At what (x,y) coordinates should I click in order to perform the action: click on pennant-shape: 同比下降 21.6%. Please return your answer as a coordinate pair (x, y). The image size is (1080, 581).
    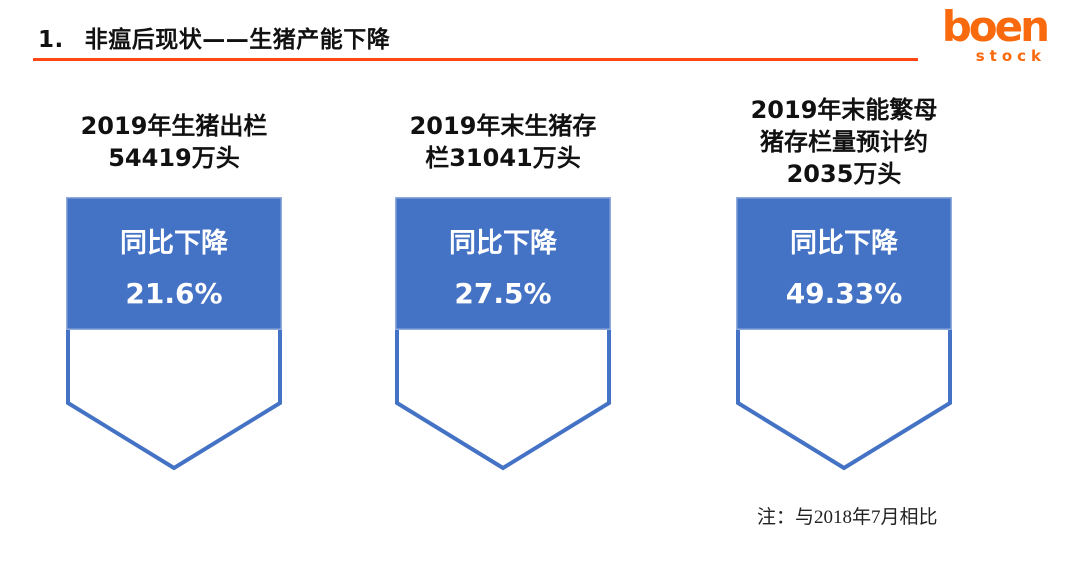
    Looking at the image, I should click on (174, 335).